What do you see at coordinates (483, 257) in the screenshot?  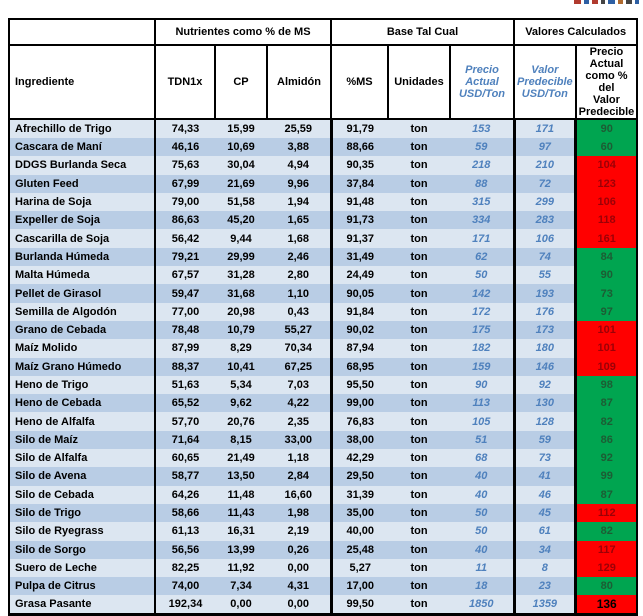 I see `precio-actual-value: 62` at bounding box center [483, 257].